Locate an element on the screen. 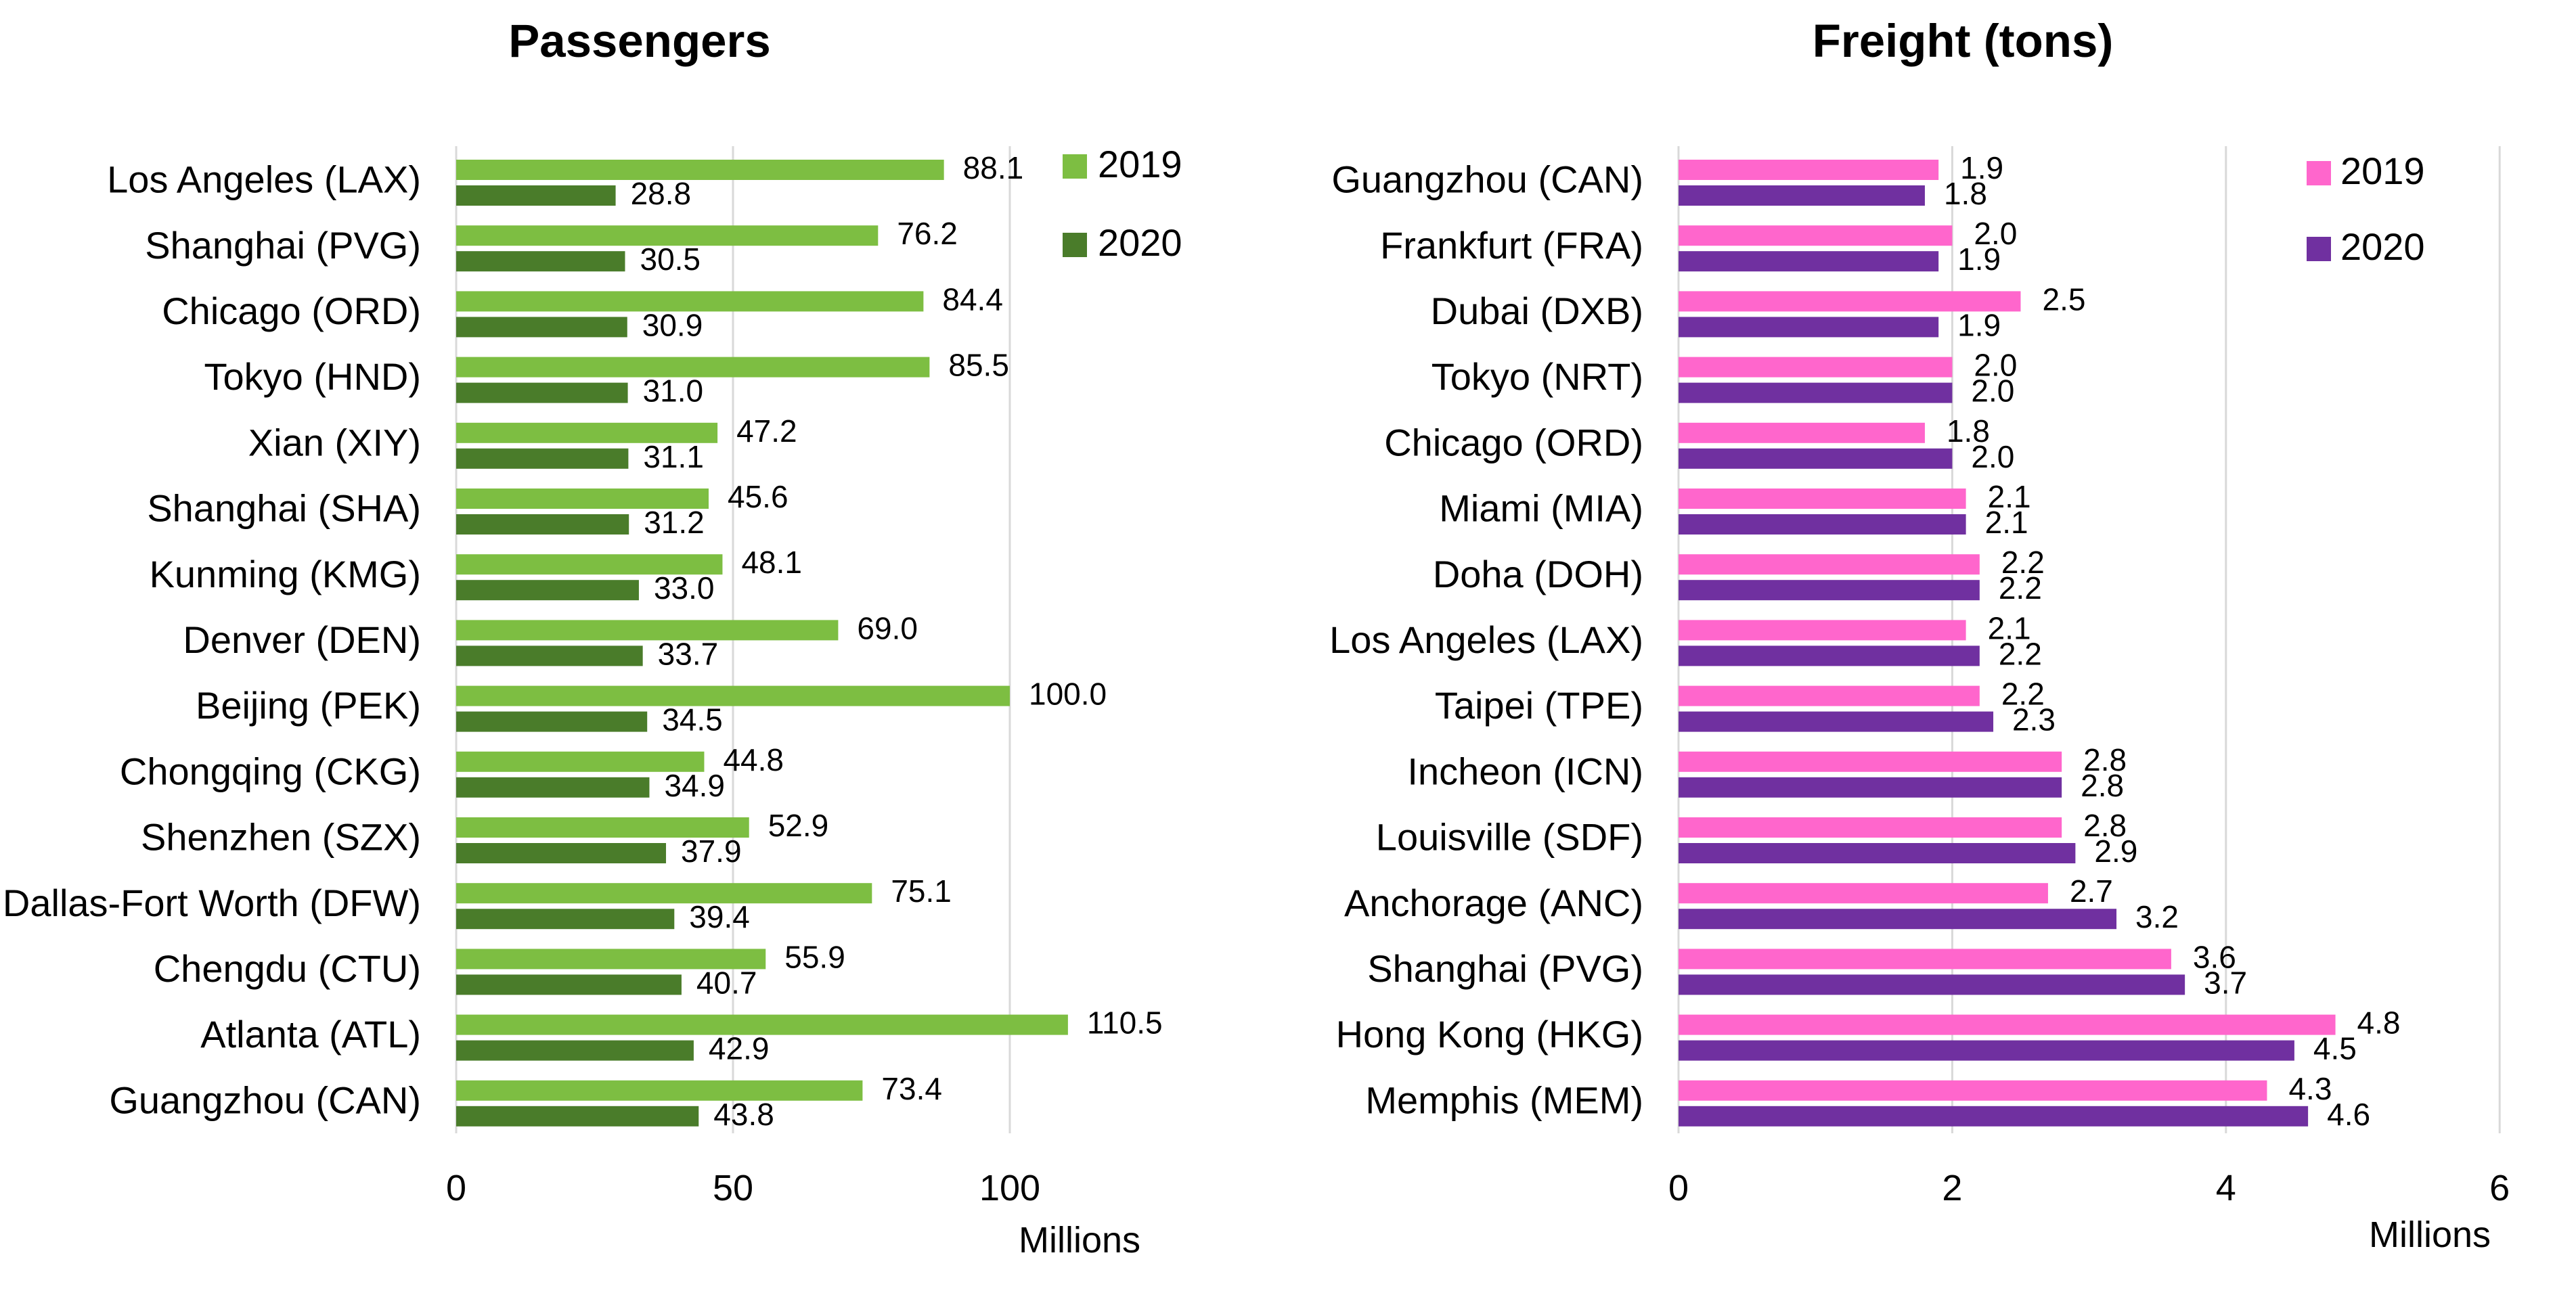 This screenshot has height=1295, width=2576. data-label-2020: 40.7 is located at coordinates (726, 982).